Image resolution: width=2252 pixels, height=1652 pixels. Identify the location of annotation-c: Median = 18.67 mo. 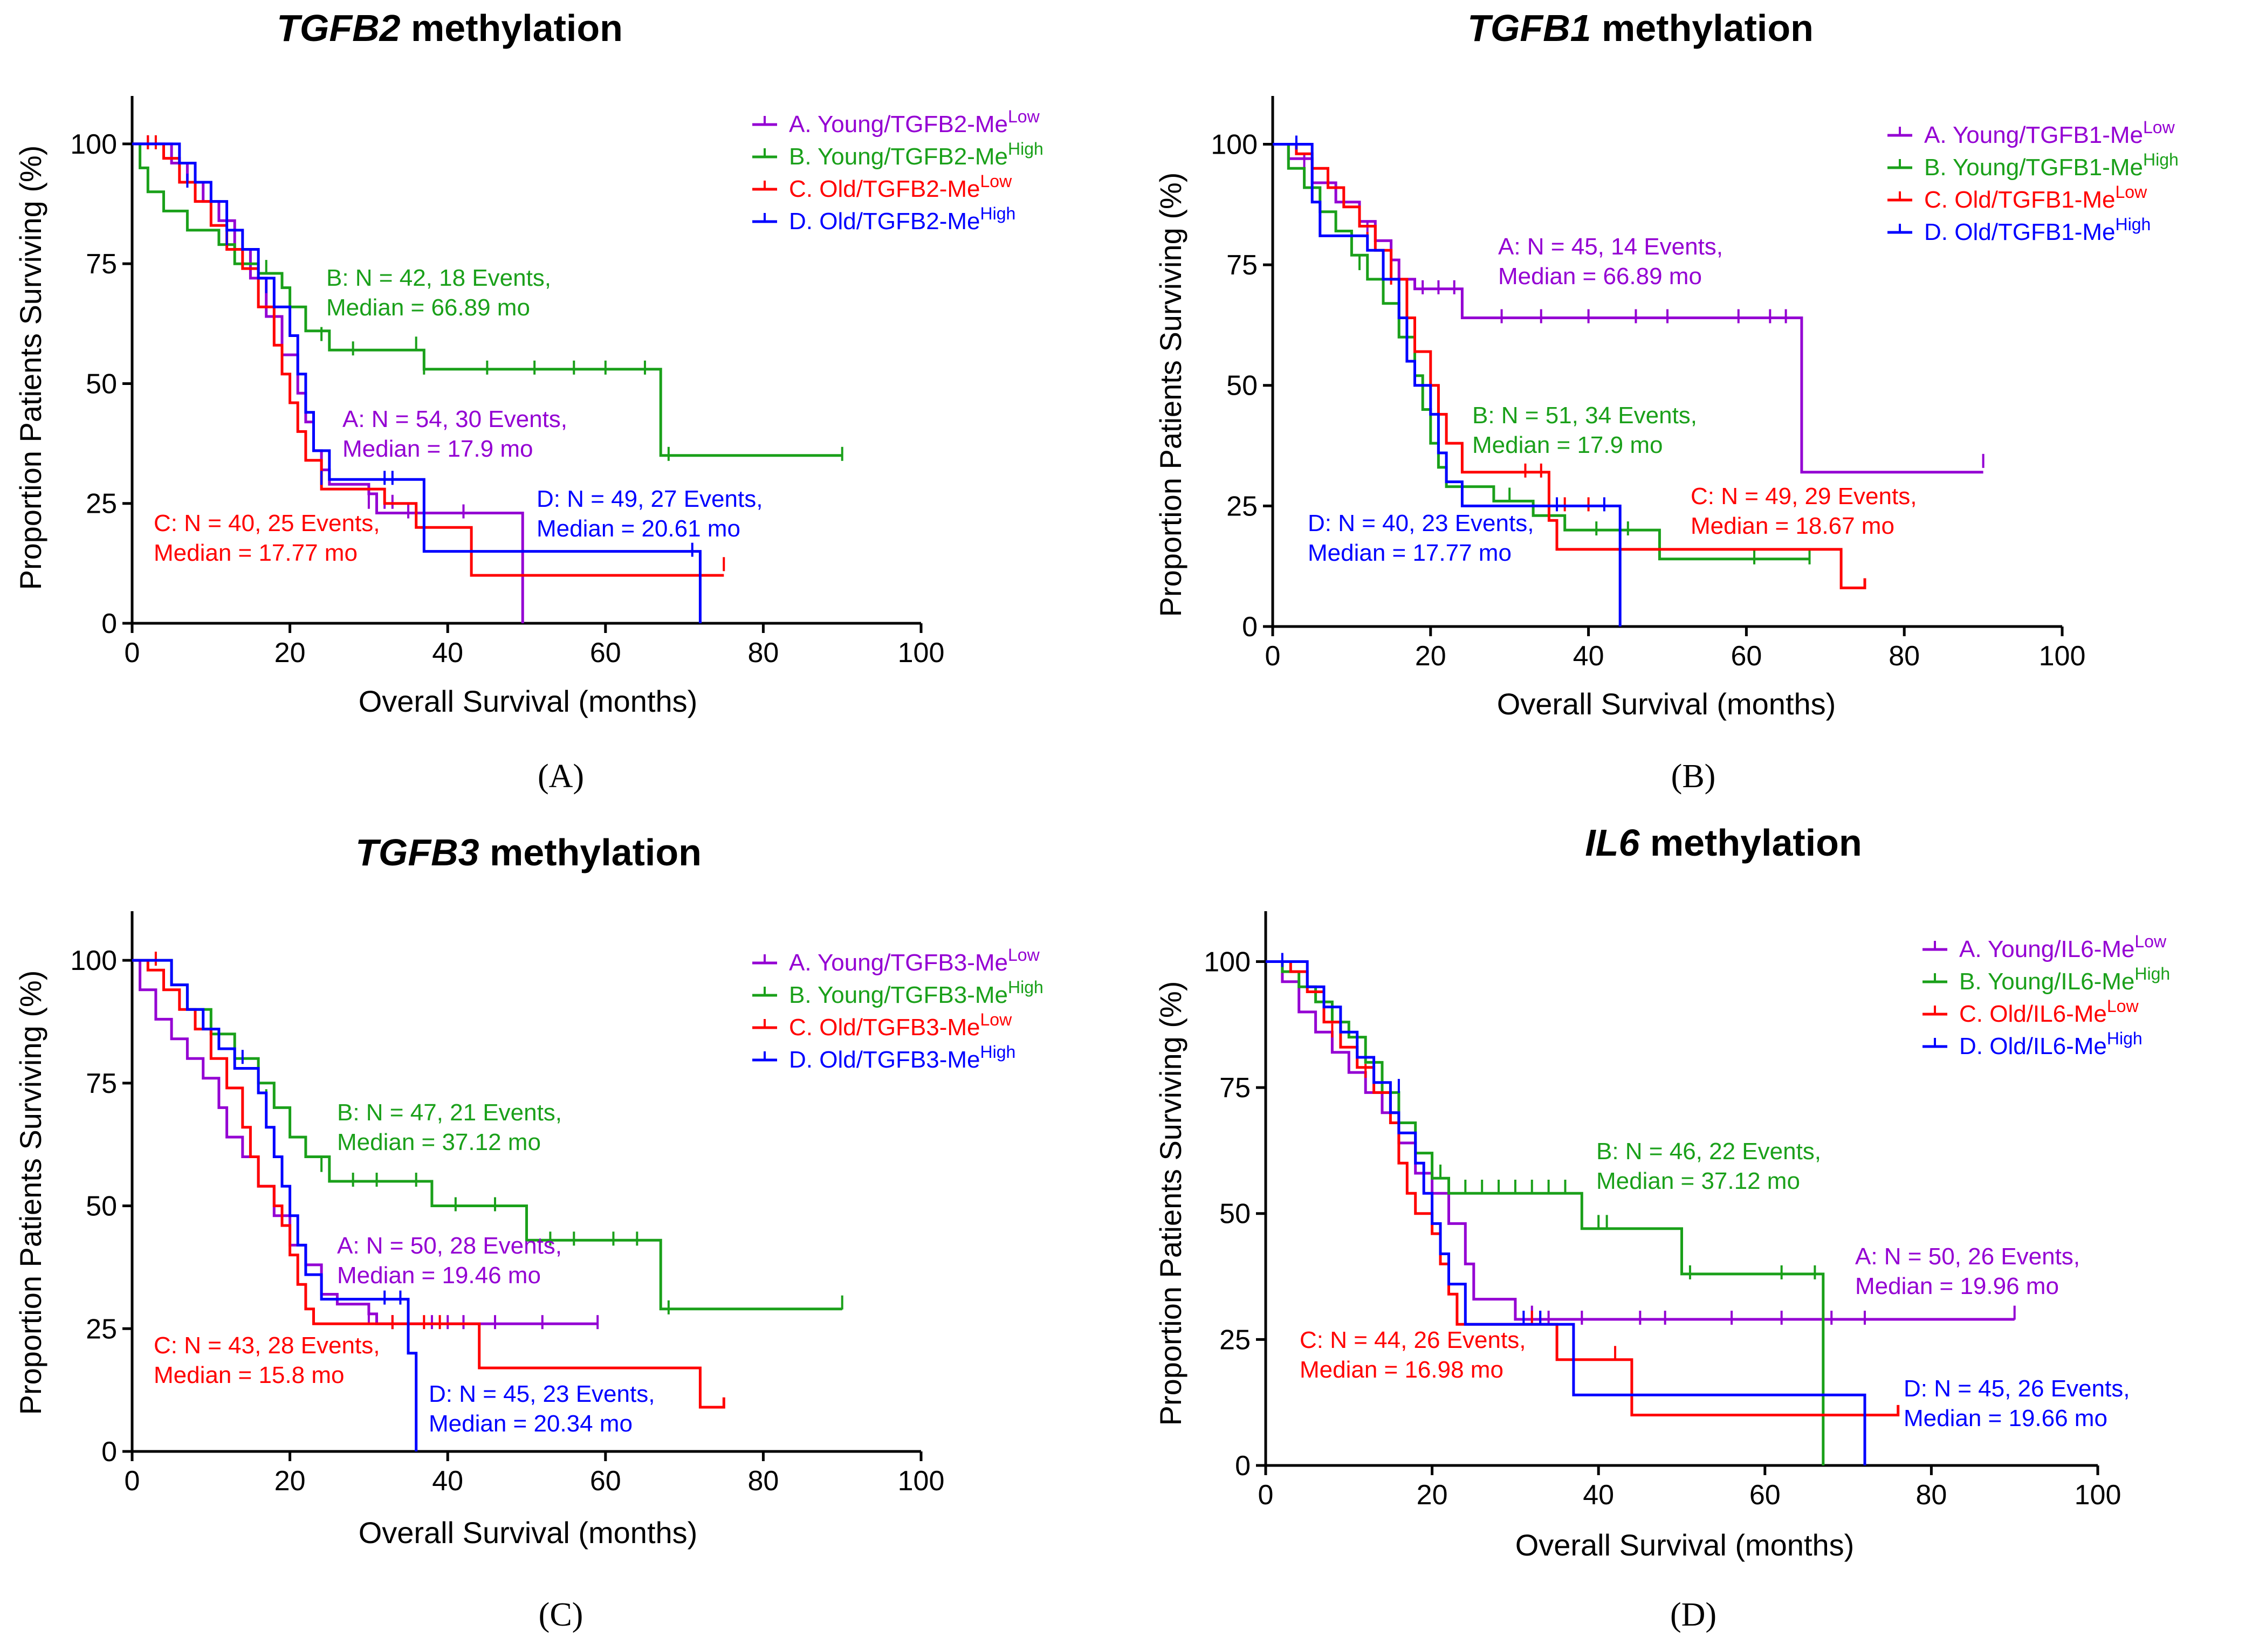
(1792, 526).